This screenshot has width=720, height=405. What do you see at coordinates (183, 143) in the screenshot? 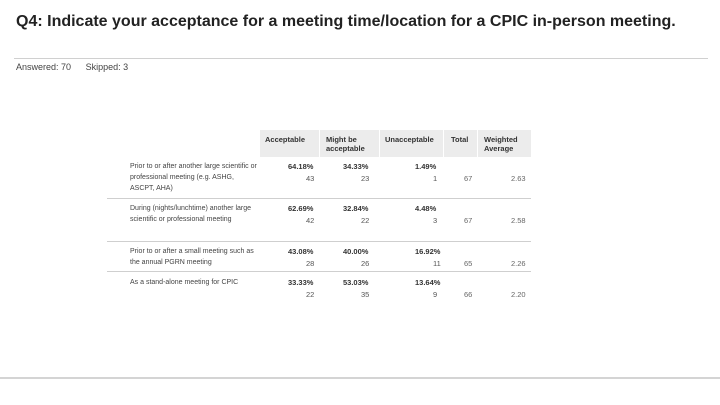
I see `header-blank-cell` at bounding box center [183, 143].